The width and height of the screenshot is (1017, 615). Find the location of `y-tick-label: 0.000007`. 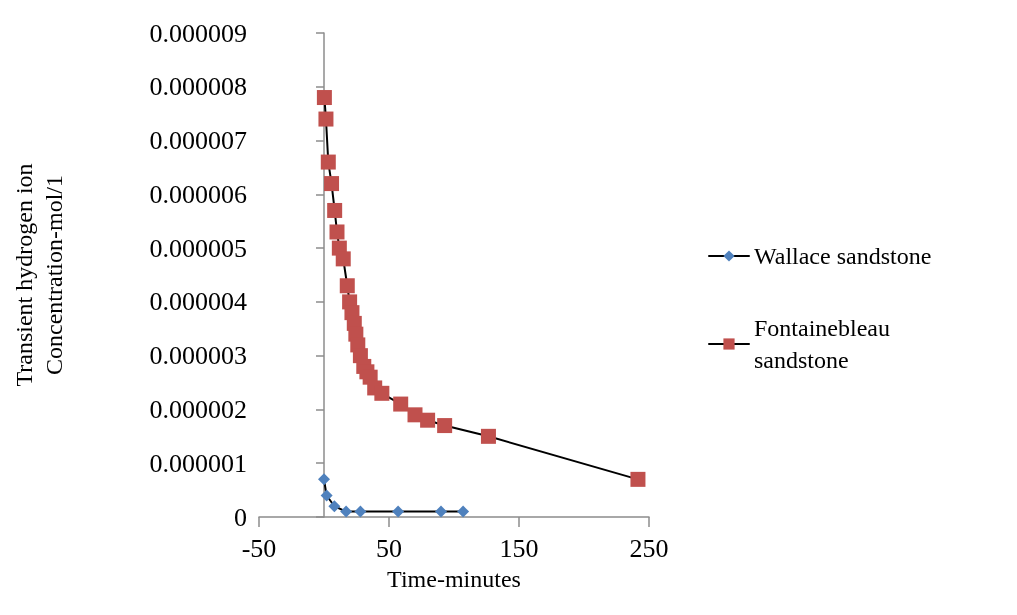

y-tick-label: 0.000007 is located at coordinates (198, 141).